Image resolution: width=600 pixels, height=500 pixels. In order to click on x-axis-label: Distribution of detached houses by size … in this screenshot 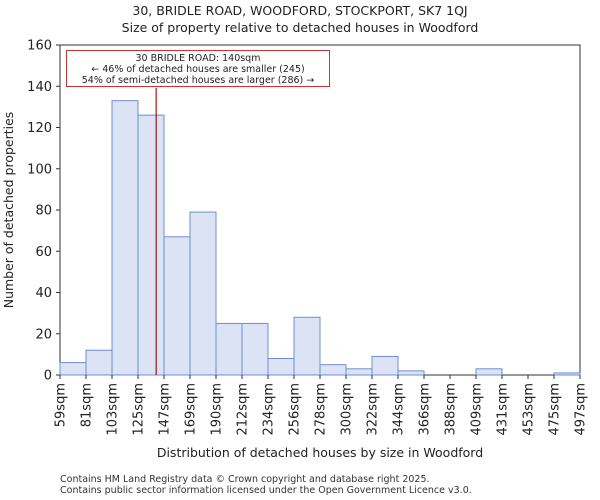, I will do `click(320, 452)`.